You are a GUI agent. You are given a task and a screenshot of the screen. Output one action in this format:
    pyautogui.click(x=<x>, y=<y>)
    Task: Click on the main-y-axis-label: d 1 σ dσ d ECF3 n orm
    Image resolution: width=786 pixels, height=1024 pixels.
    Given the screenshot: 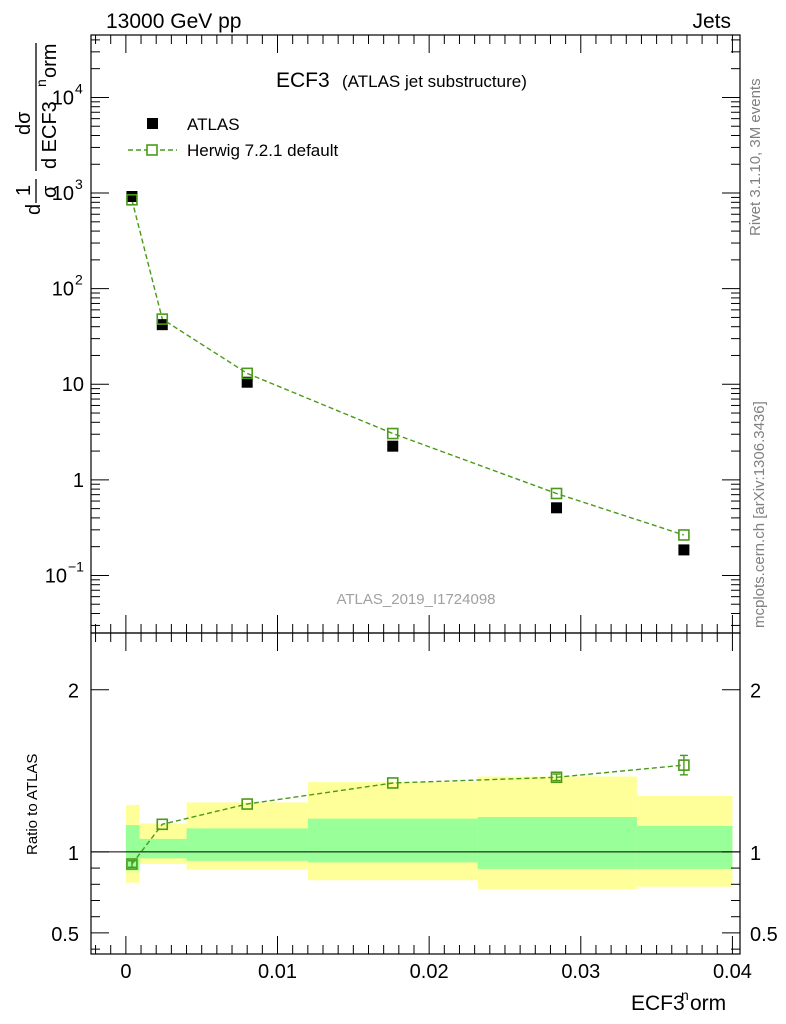 What is the action you would take?
    pyautogui.click(x=37, y=129)
    